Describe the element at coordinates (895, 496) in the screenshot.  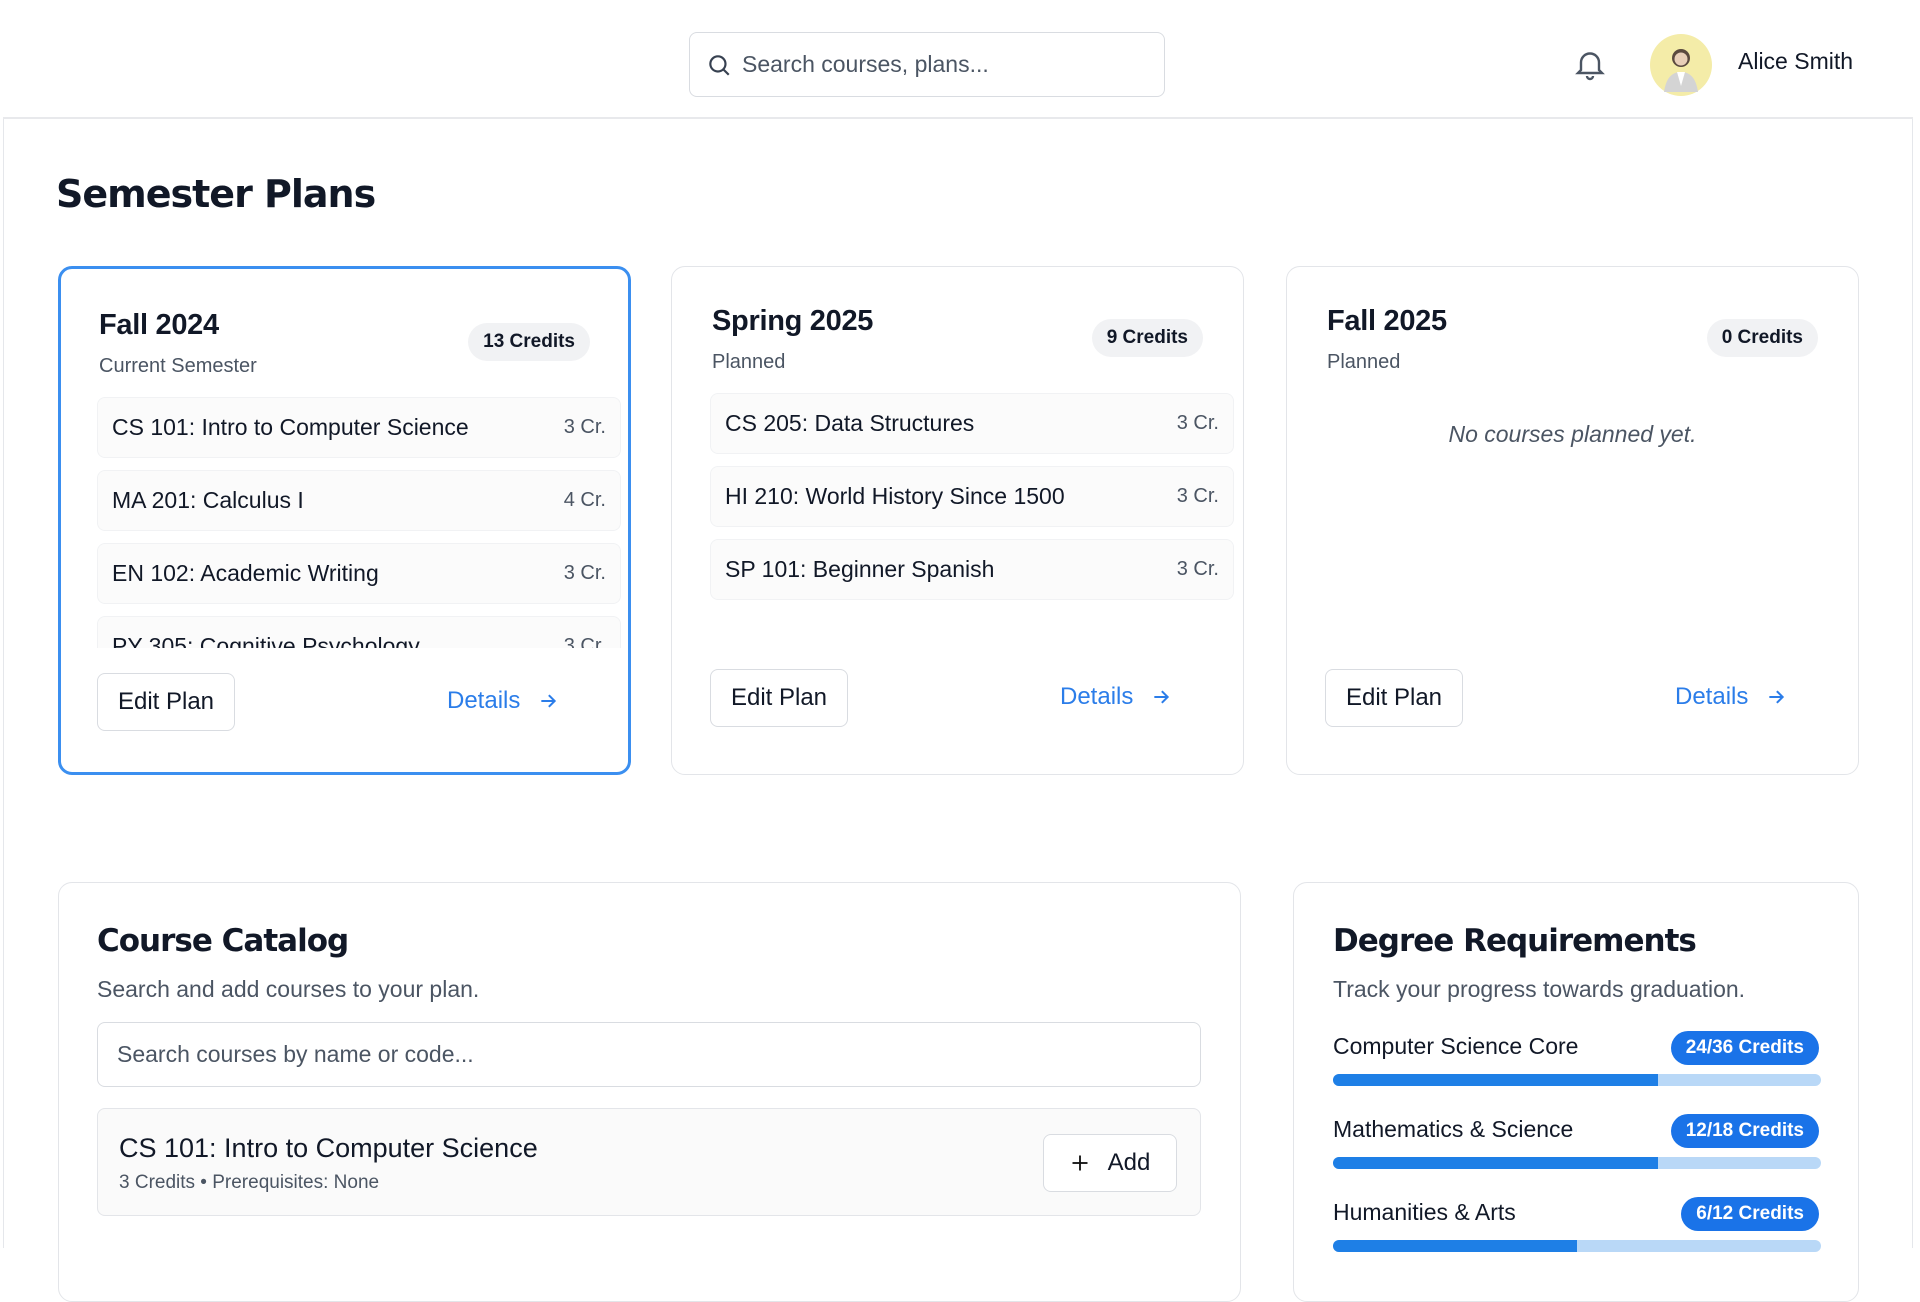
I see `course-title: HI 210: World History Since 1500` at that location.